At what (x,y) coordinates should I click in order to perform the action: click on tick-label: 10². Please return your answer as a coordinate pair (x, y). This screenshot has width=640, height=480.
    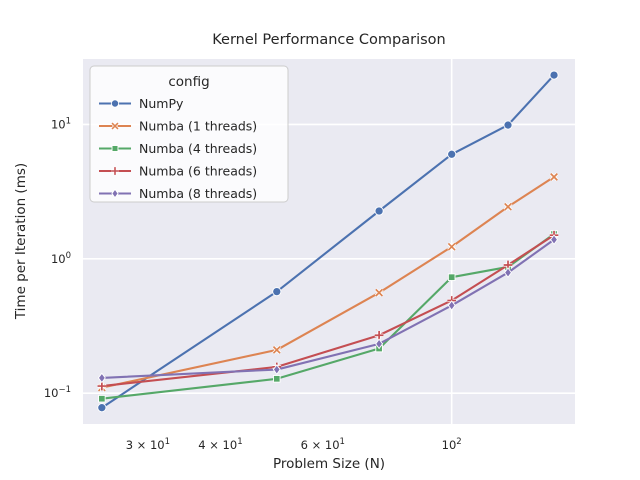
    Looking at the image, I should click on (452, 444).